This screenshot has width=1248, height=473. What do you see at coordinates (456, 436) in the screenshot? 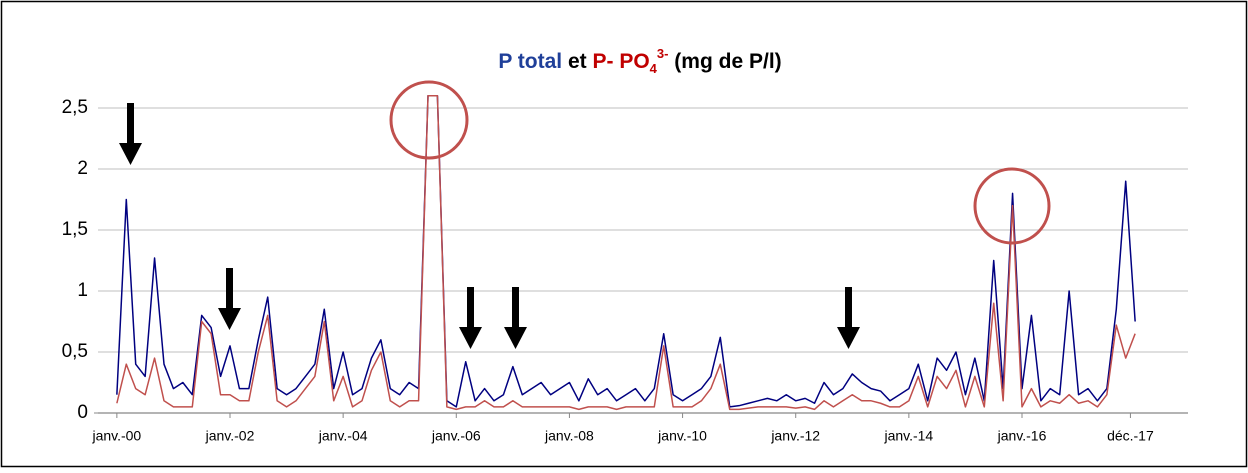
I see `x-tick-label: janv.-06` at bounding box center [456, 436].